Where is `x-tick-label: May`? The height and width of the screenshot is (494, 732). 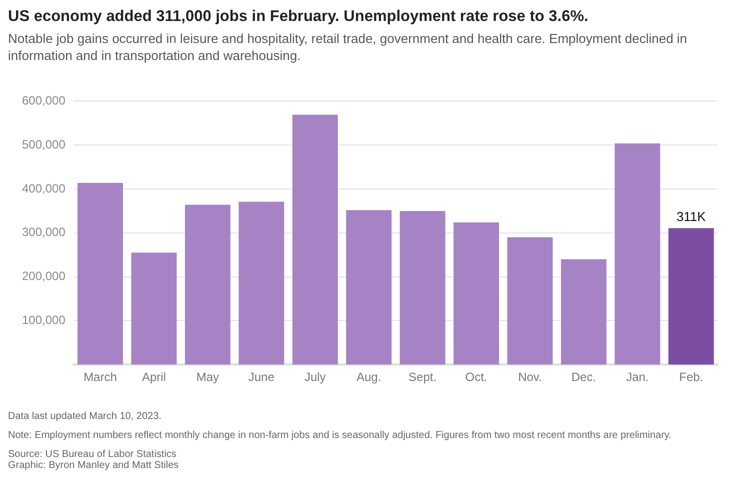 x-tick-label: May is located at coordinates (208, 377).